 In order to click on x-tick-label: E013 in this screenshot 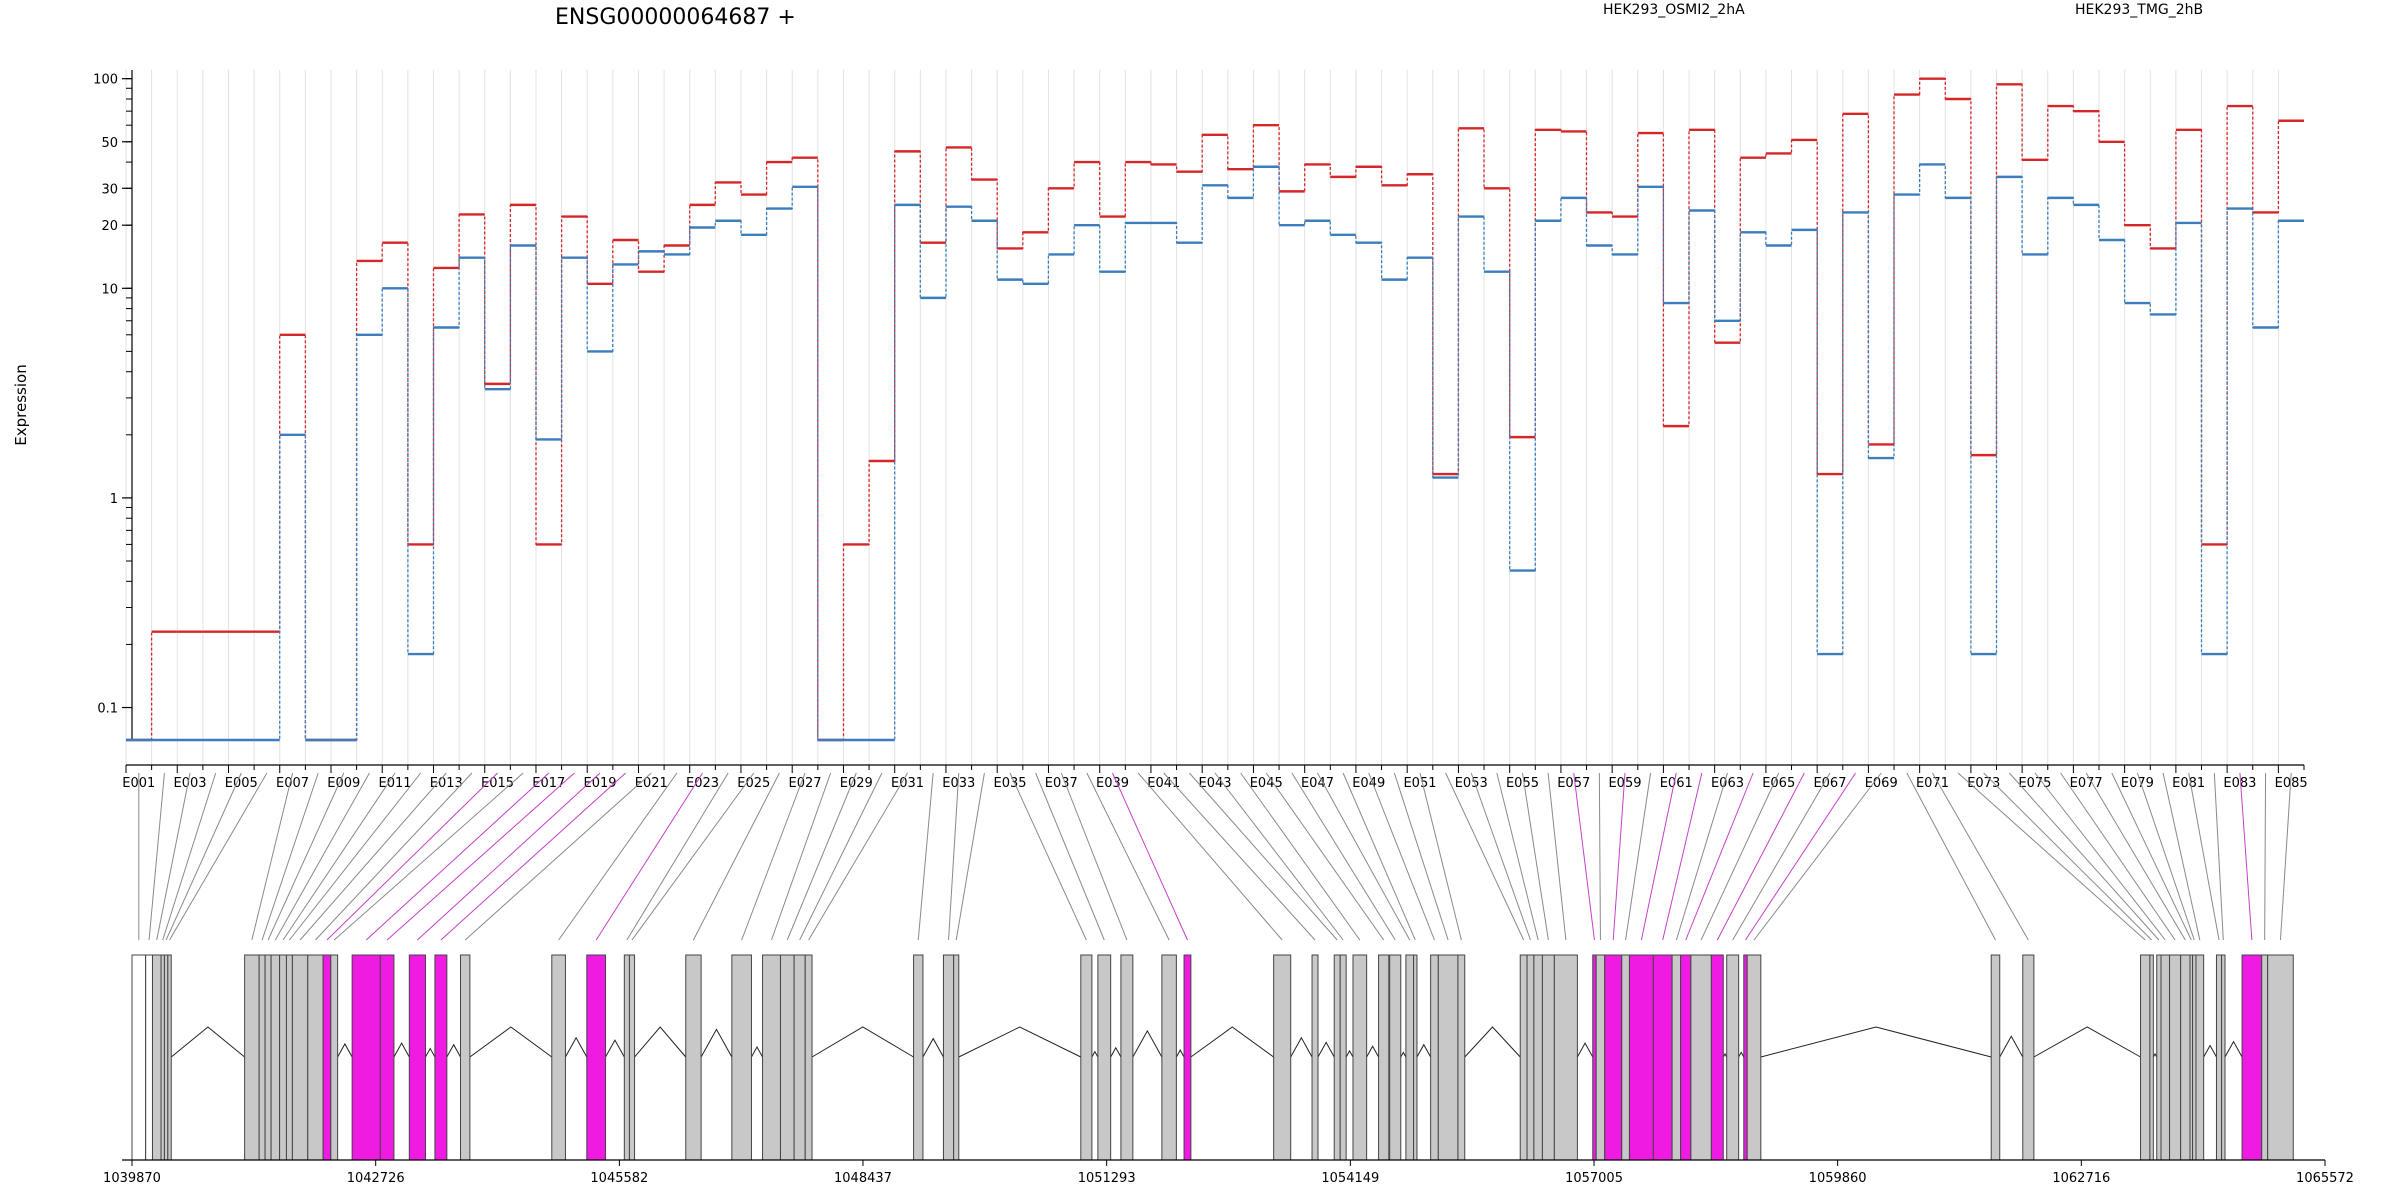, I will do `click(446, 783)`.